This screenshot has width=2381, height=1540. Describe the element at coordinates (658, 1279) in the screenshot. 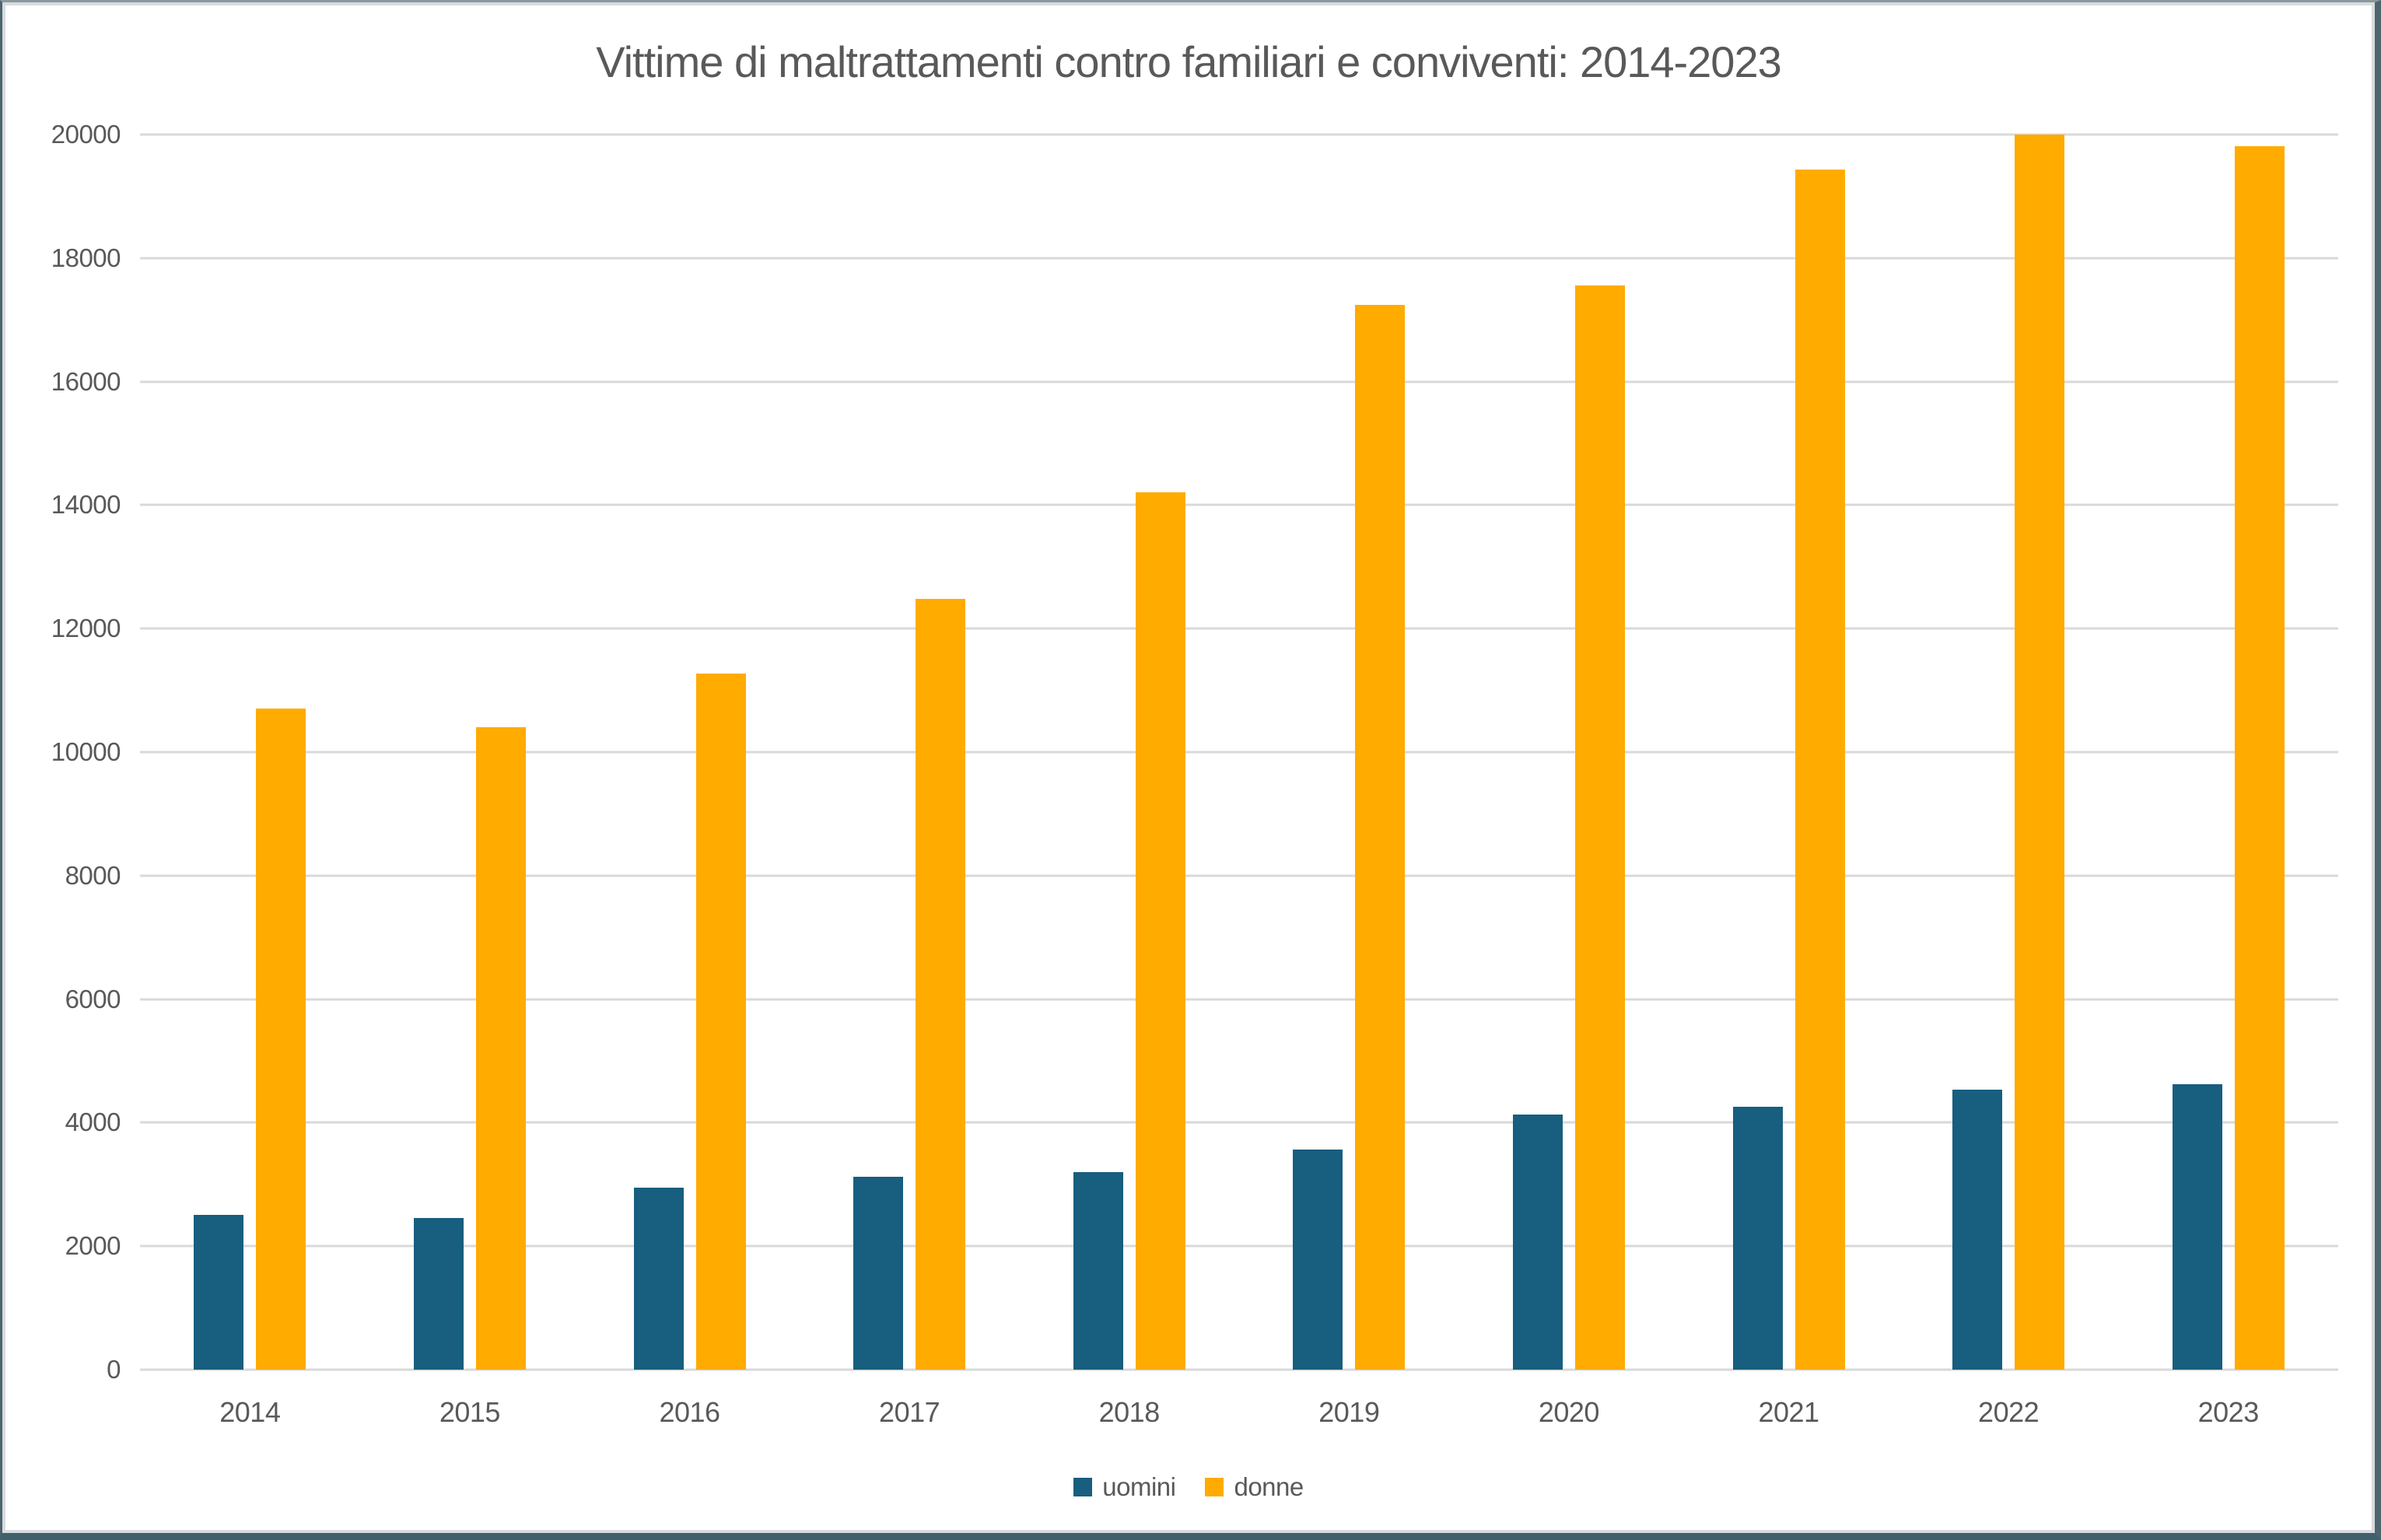

I see `bar-uomini-2016` at that location.